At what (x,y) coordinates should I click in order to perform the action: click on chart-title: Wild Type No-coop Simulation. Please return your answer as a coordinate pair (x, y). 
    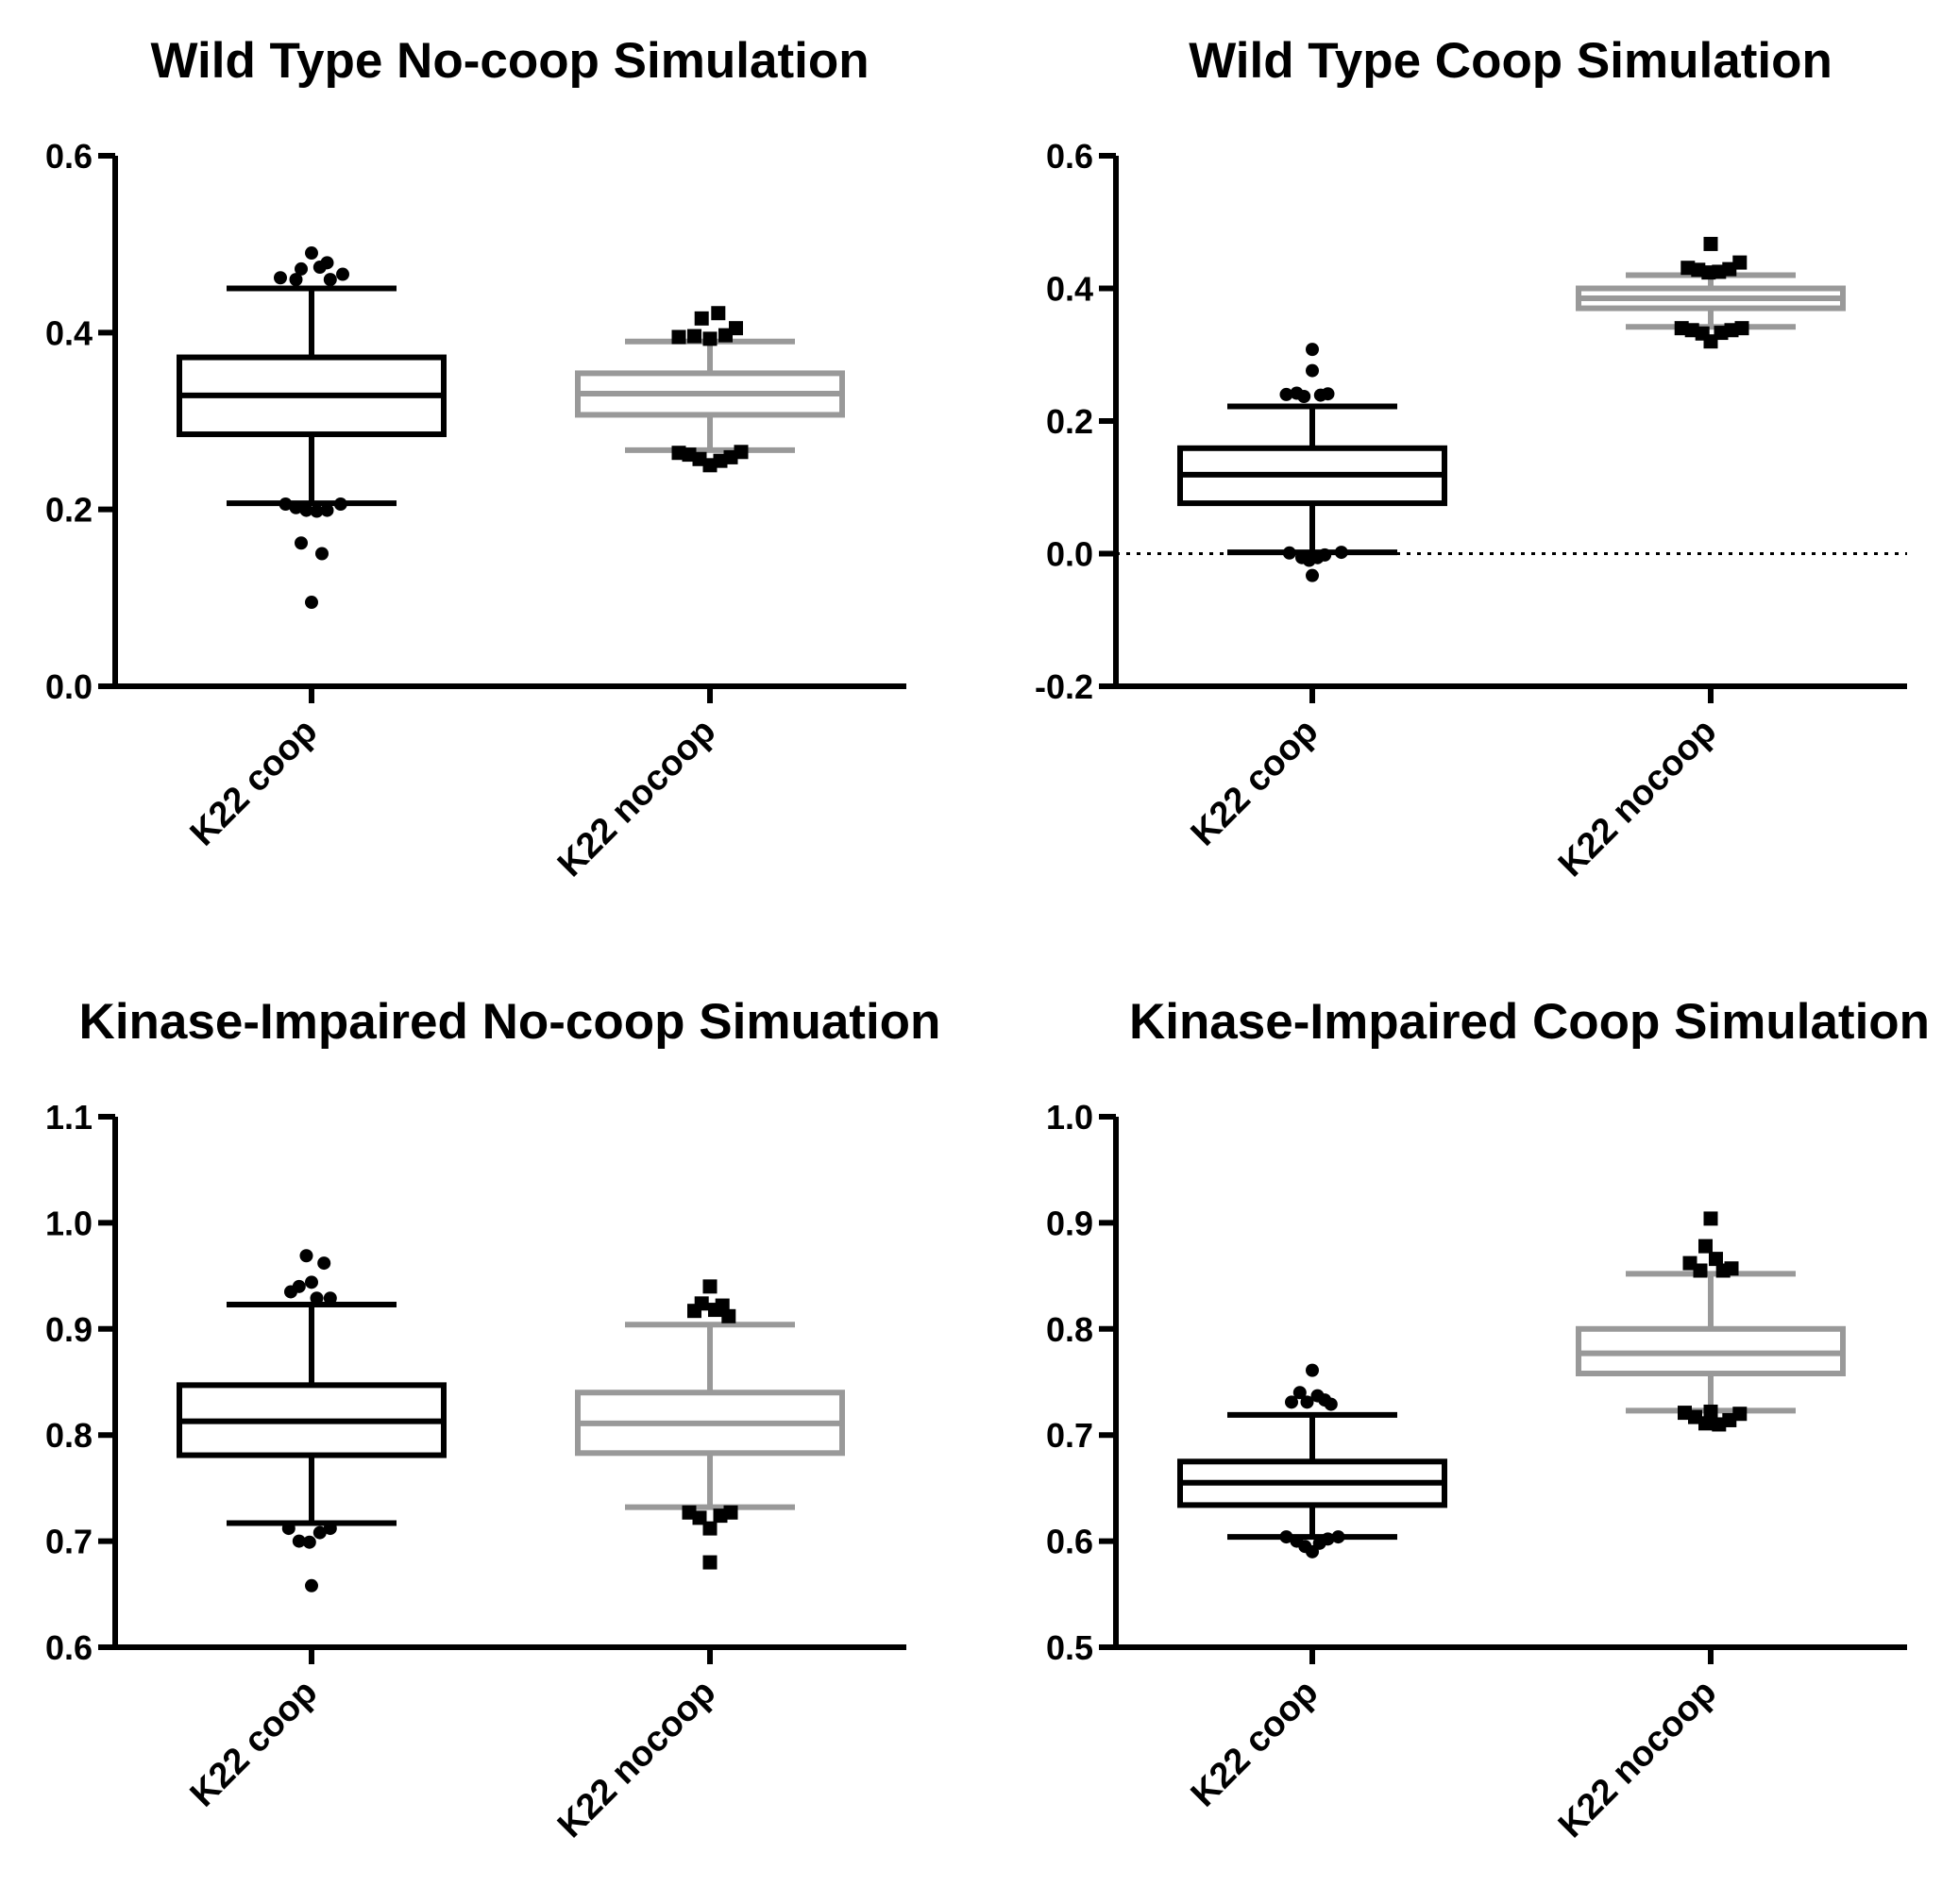
    Looking at the image, I should click on (509, 61).